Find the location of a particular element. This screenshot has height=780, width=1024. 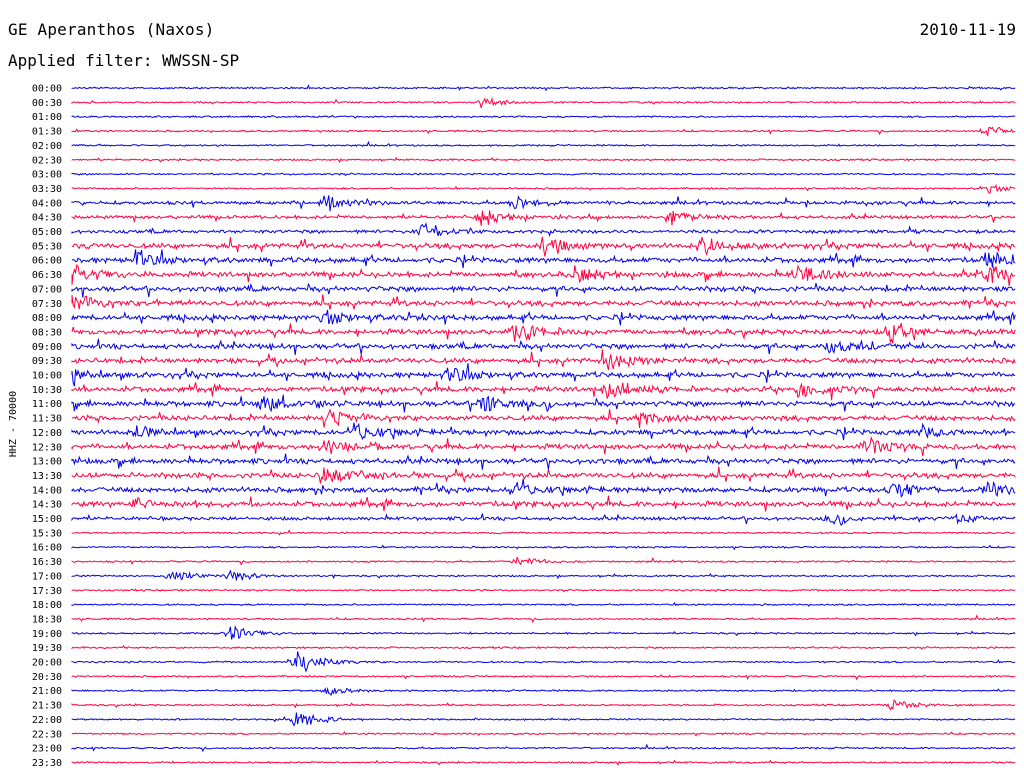

row-time-label: 04:00 is located at coordinates (47, 203).